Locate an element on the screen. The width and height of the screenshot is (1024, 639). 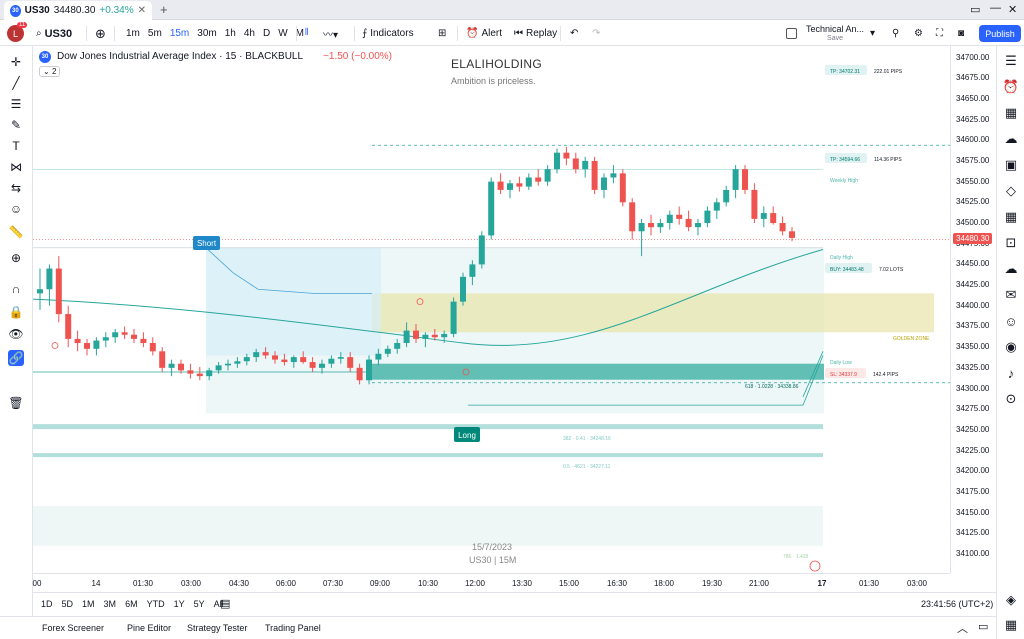
replay-button: ⏮ Replay is located at coordinates (535, 33).